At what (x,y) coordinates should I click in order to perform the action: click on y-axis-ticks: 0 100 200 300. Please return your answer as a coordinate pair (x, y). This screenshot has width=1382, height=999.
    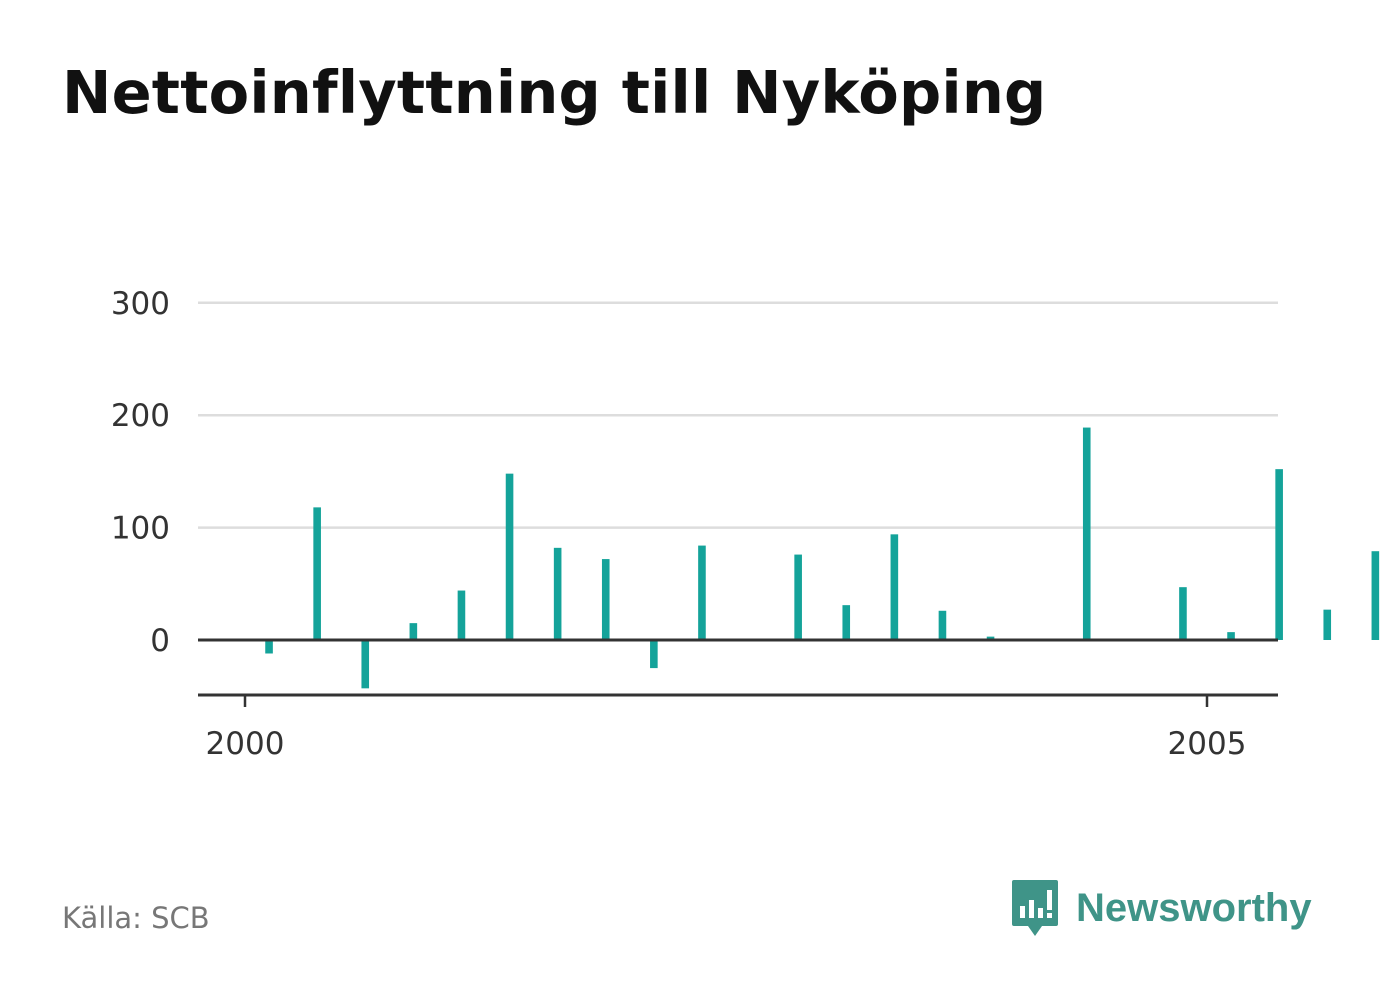
    Looking at the image, I should click on (140, 472).